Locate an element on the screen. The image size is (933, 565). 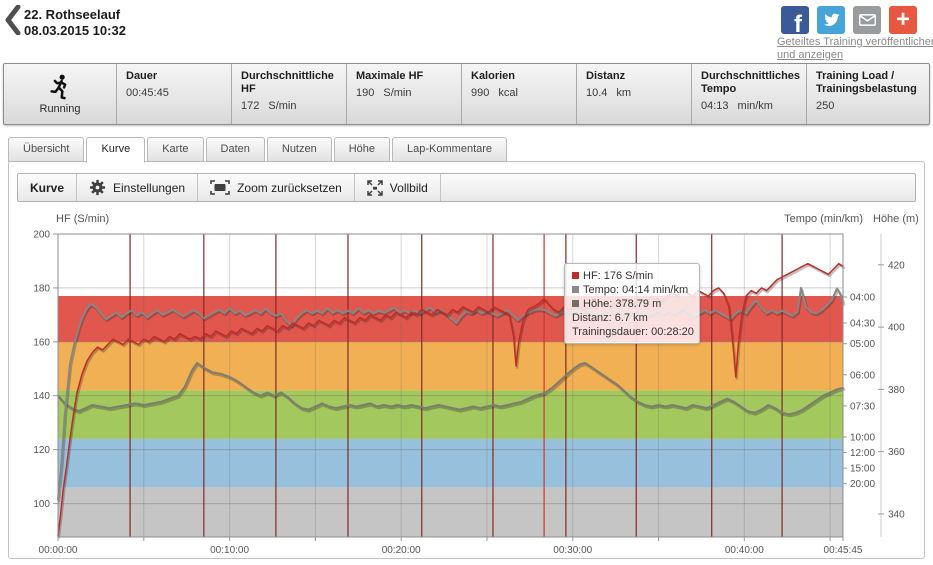
zoom-reset-icon is located at coordinates (220, 187).